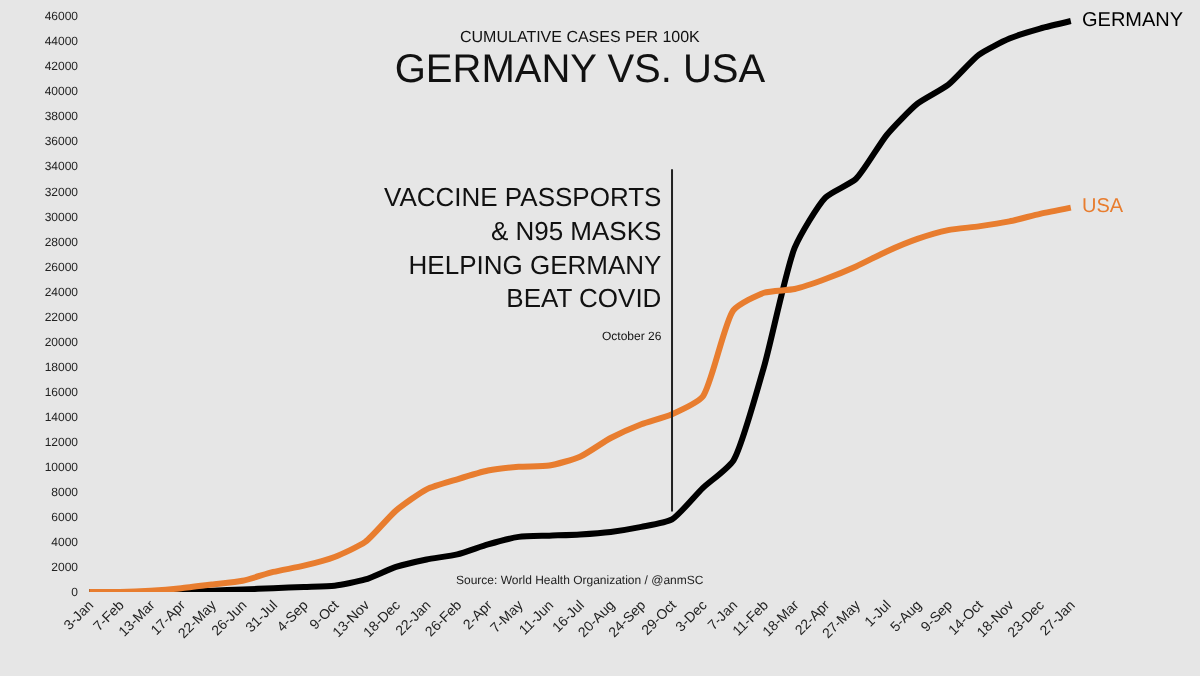 The width and height of the screenshot is (1200, 676). I want to click on series-label: GERMANY, so click(1133, 21).